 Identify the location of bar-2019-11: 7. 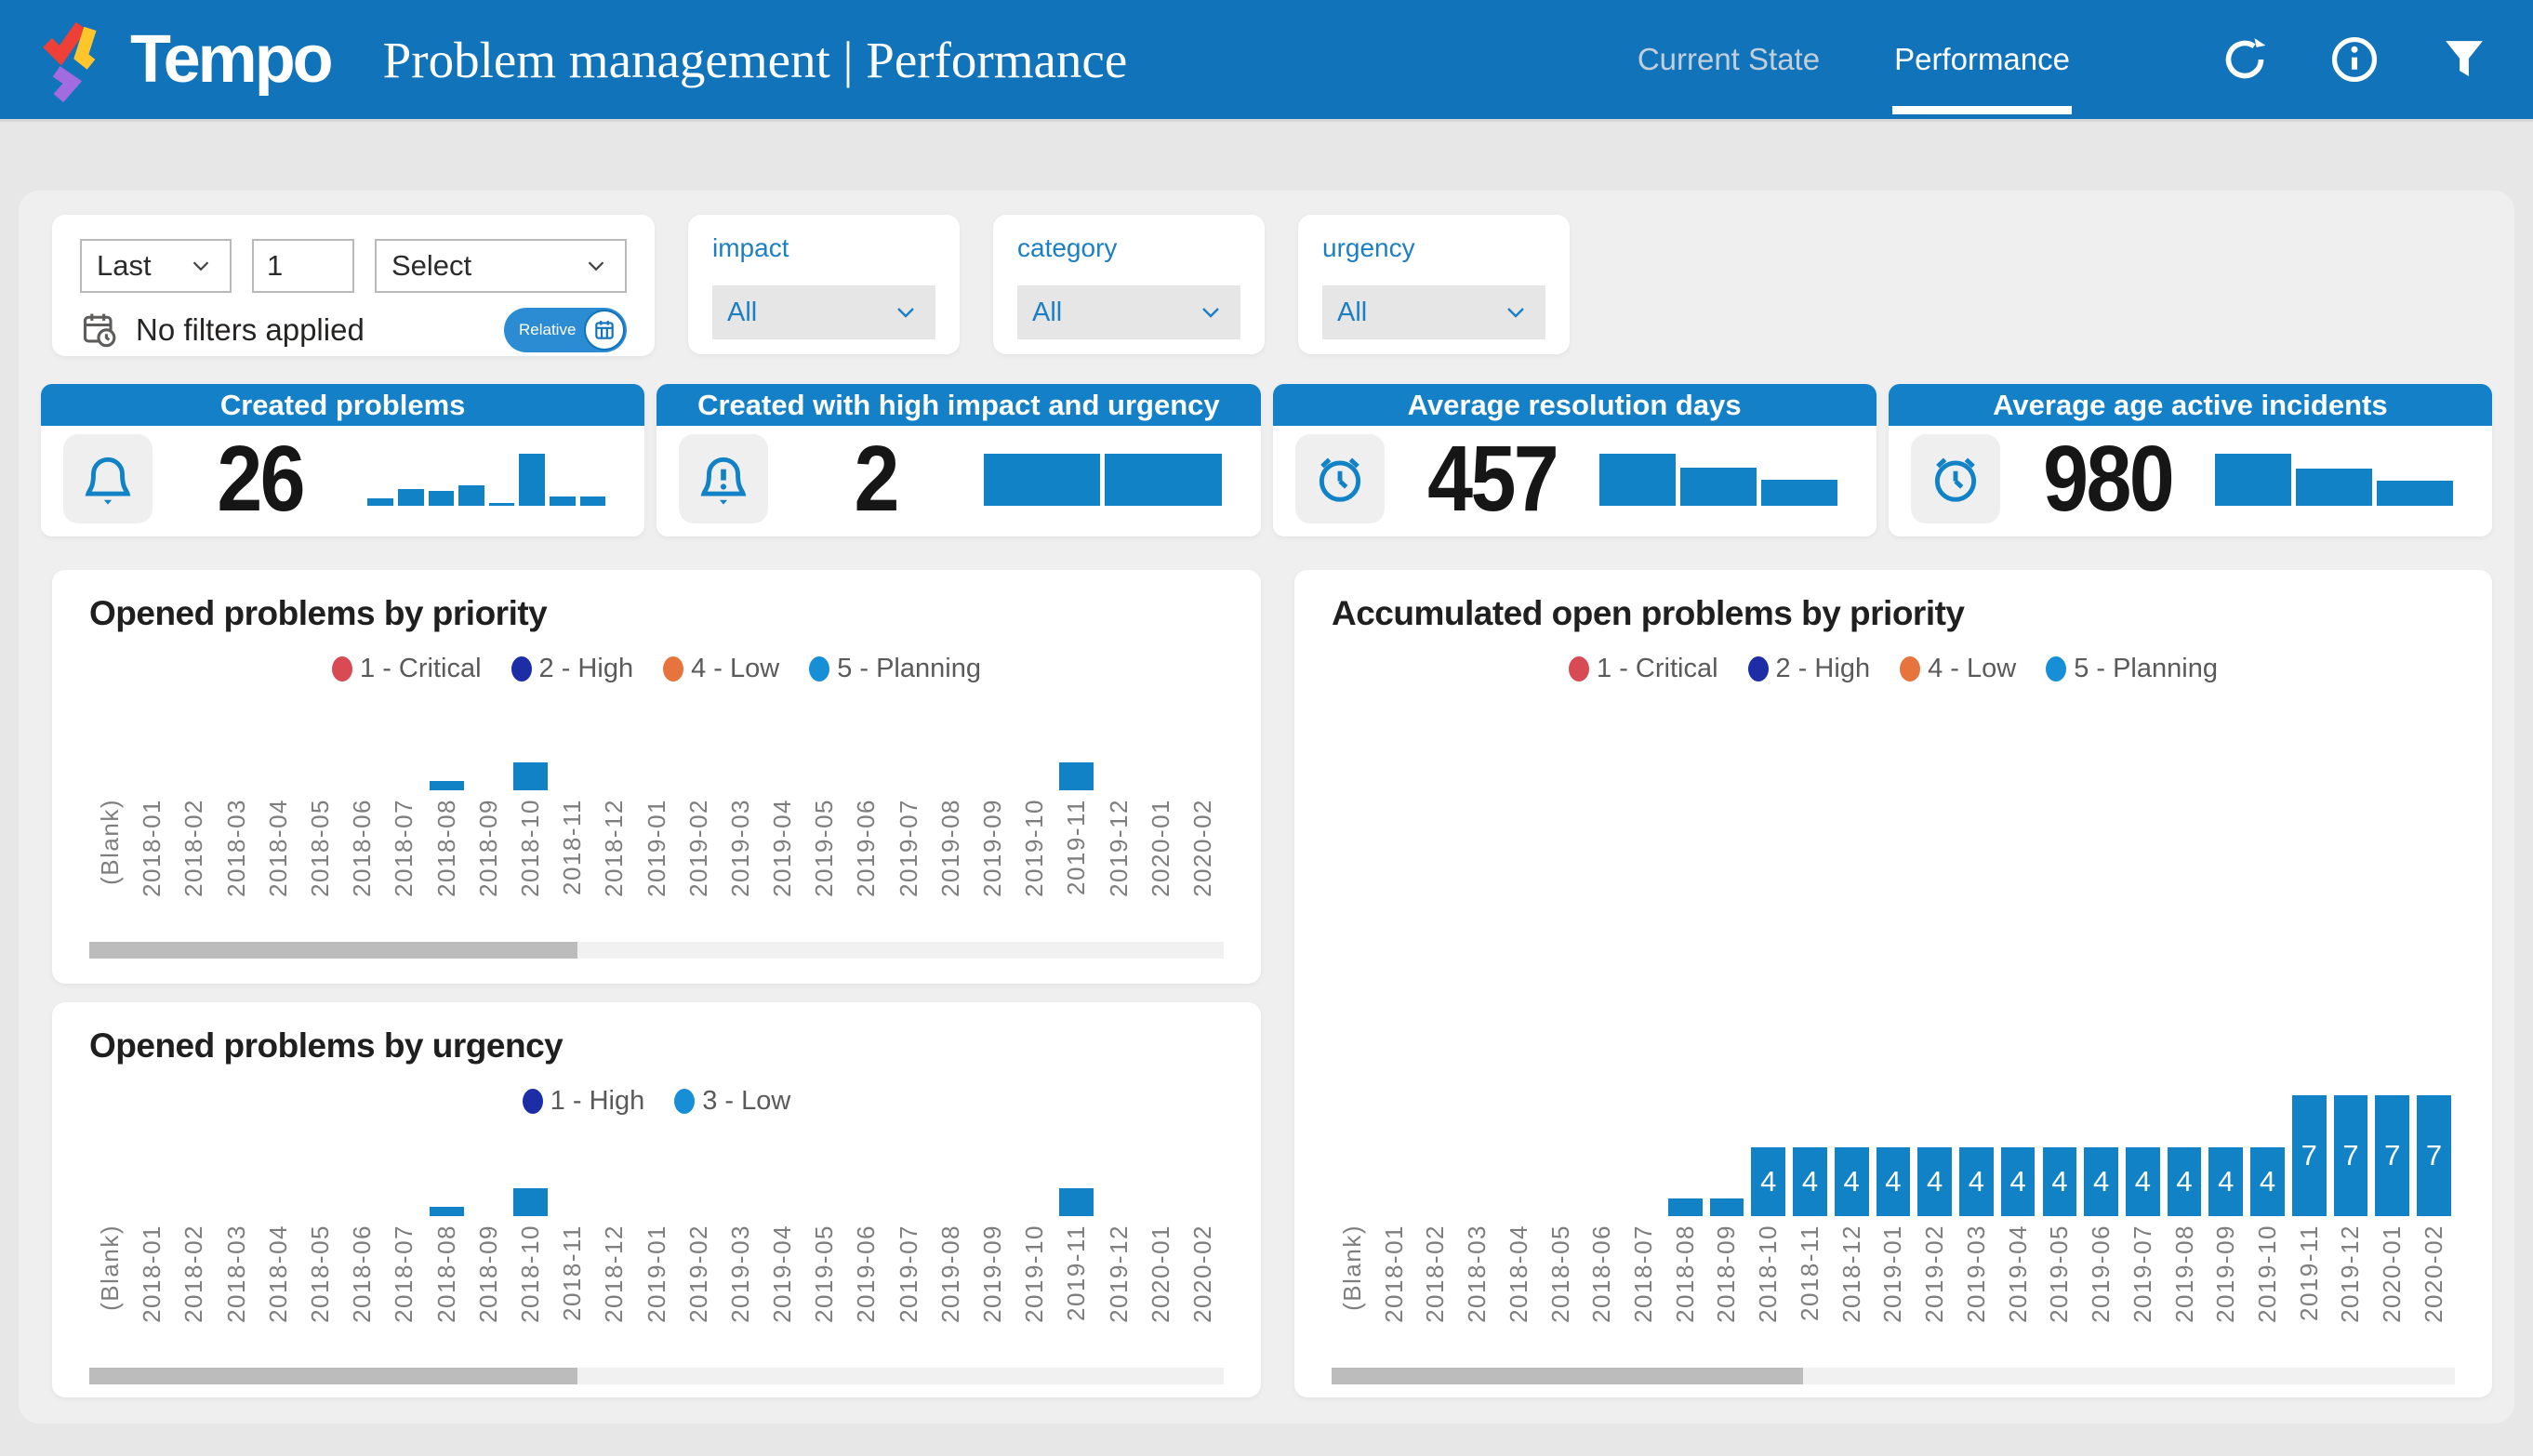
(2309, 1155).